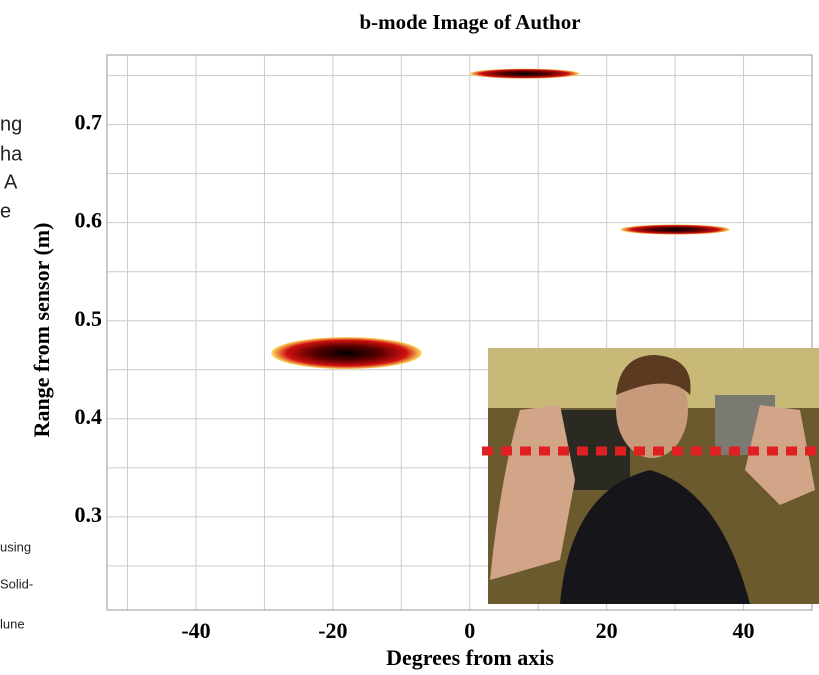 The width and height of the screenshot is (819, 675). What do you see at coordinates (16, 583) in the screenshot?
I see `margin-fragment: Solid-` at bounding box center [16, 583].